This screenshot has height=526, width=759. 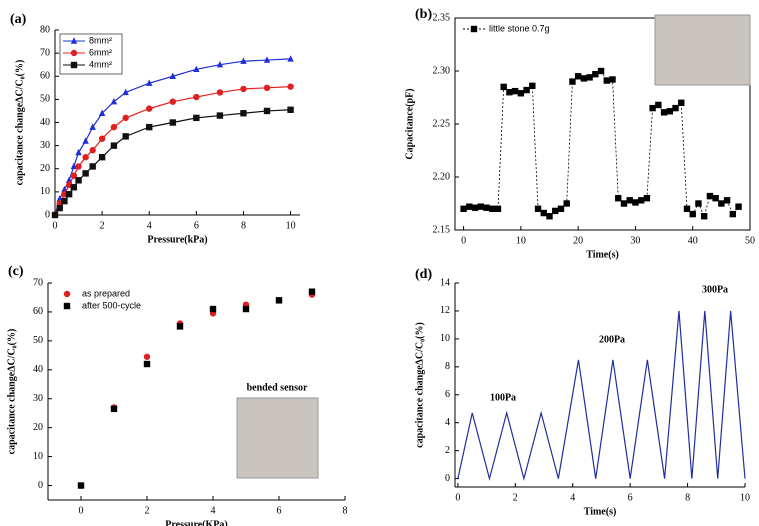 I want to click on y-tick-label: 70, so click(x=45, y=52).